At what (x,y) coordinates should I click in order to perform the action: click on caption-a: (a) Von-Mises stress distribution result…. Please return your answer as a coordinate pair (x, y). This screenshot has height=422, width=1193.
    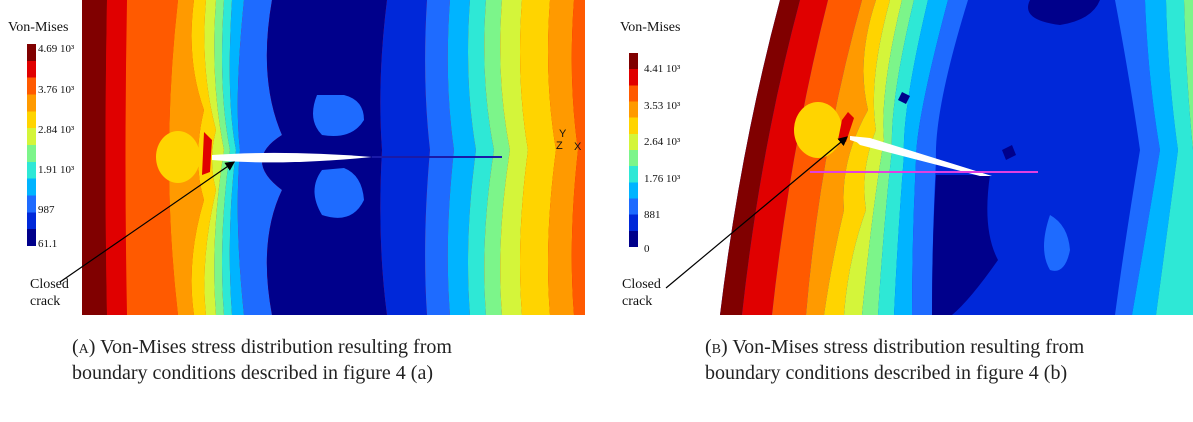
    Looking at the image, I should click on (282, 360).